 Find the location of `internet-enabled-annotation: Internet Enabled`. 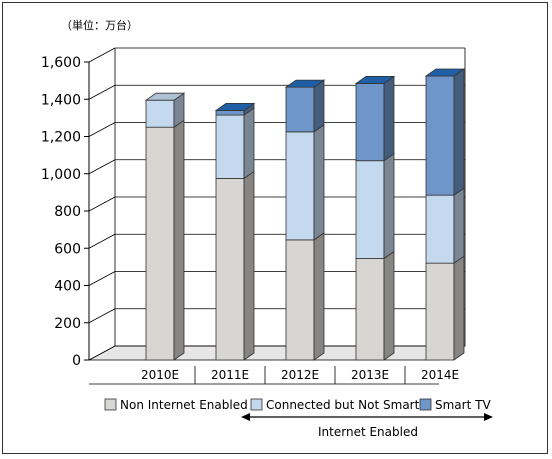

internet-enabled-annotation: Internet Enabled is located at coordinates (367, 426).